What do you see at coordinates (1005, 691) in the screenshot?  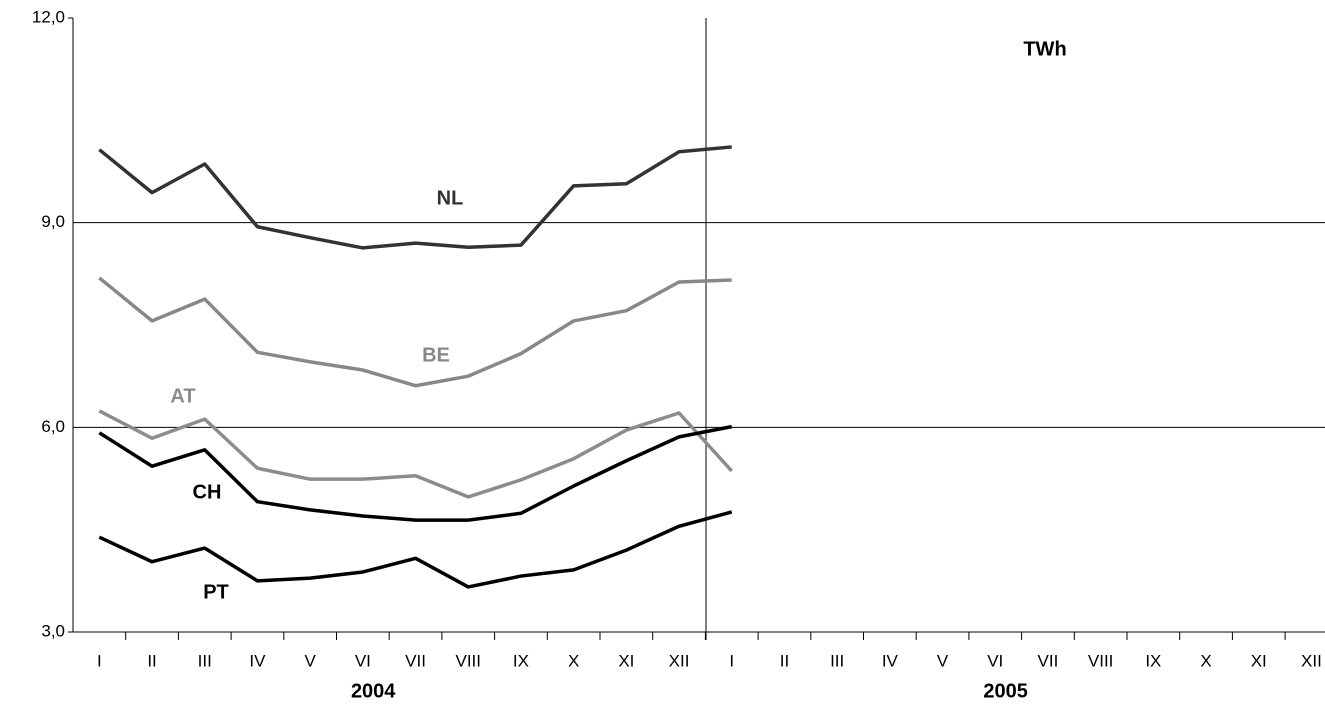 I see `x-group-label: 2005` at bounding box center [1005, 691].